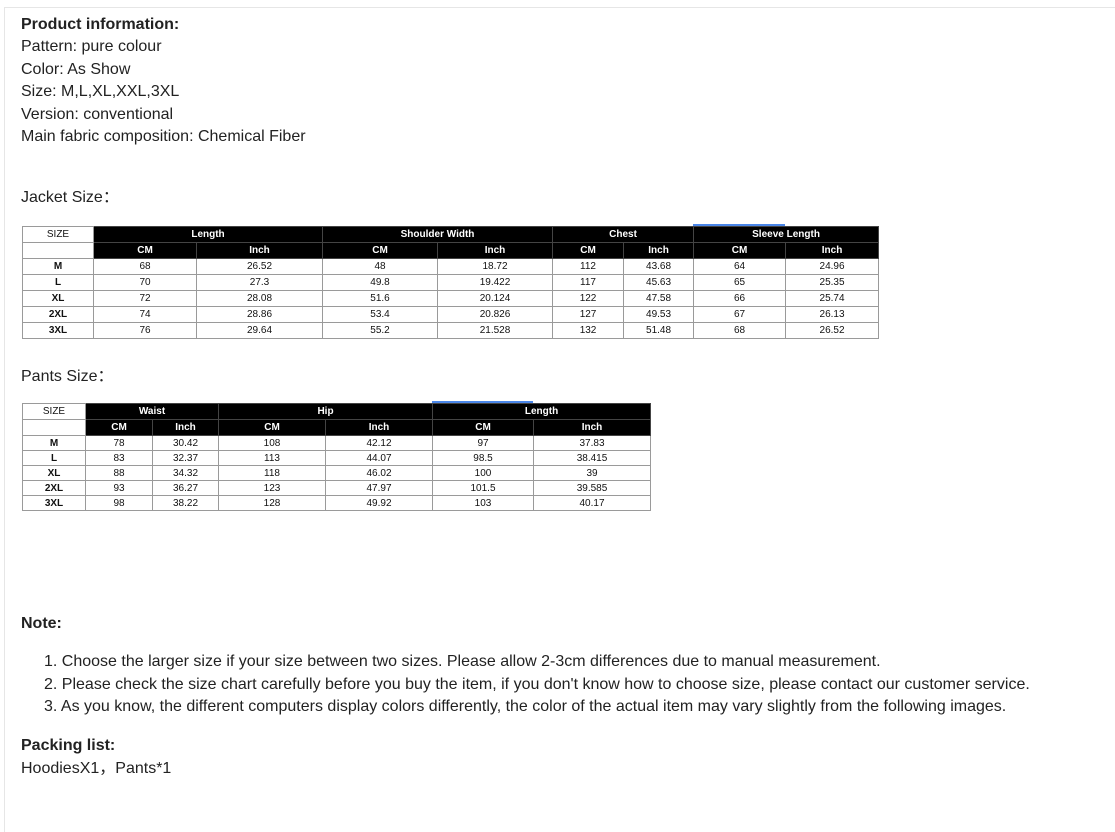 The image size is (1115, 832). I want to click on value-cell: 66, so click(740, 298).